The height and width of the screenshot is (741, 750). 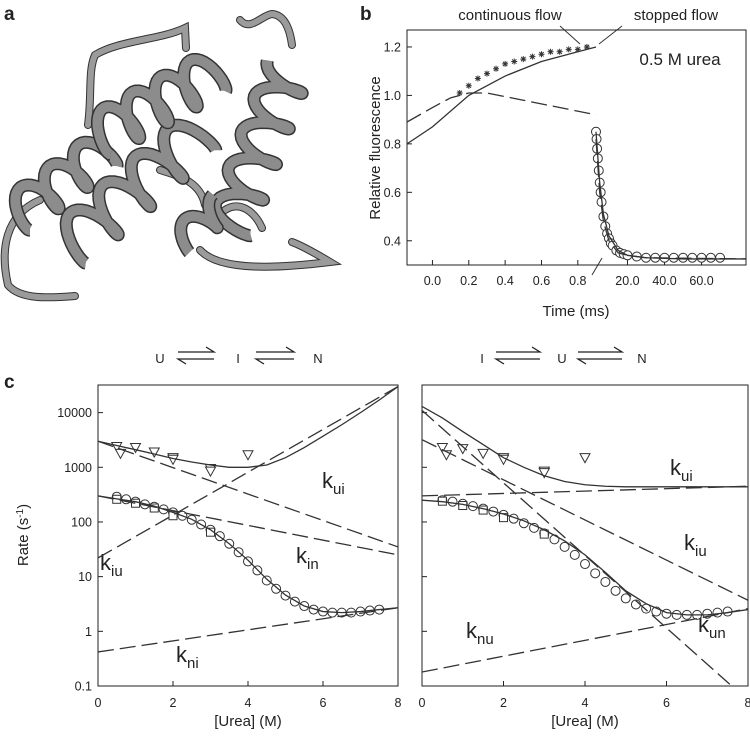 What do you see at coordinates (468, 281) in the screenshot?
I see `x-tick-label: 0.2` at bounding box center [468, 281].